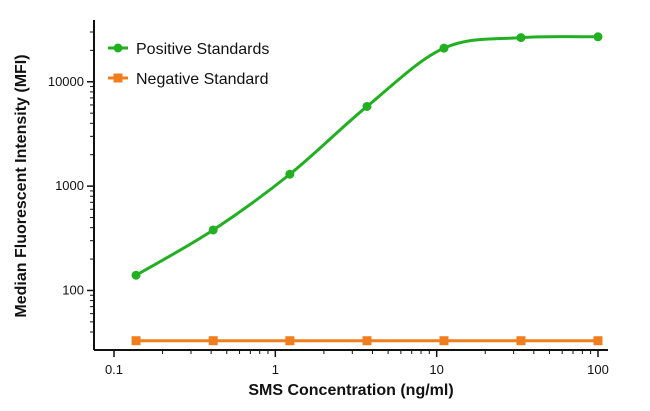 The width and height of the screenshot is (650, 411). I want to click on x-tick-label: 0.1, so click(114, 369).